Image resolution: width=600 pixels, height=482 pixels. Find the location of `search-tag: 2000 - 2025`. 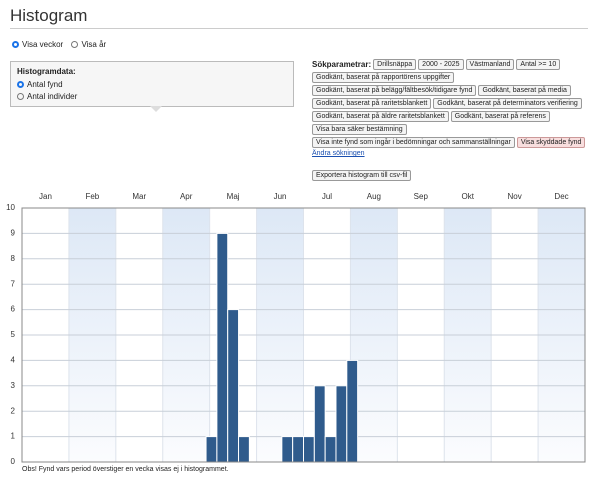

search-tag: 2000 - 2025 is located at coordinates (441, 64).